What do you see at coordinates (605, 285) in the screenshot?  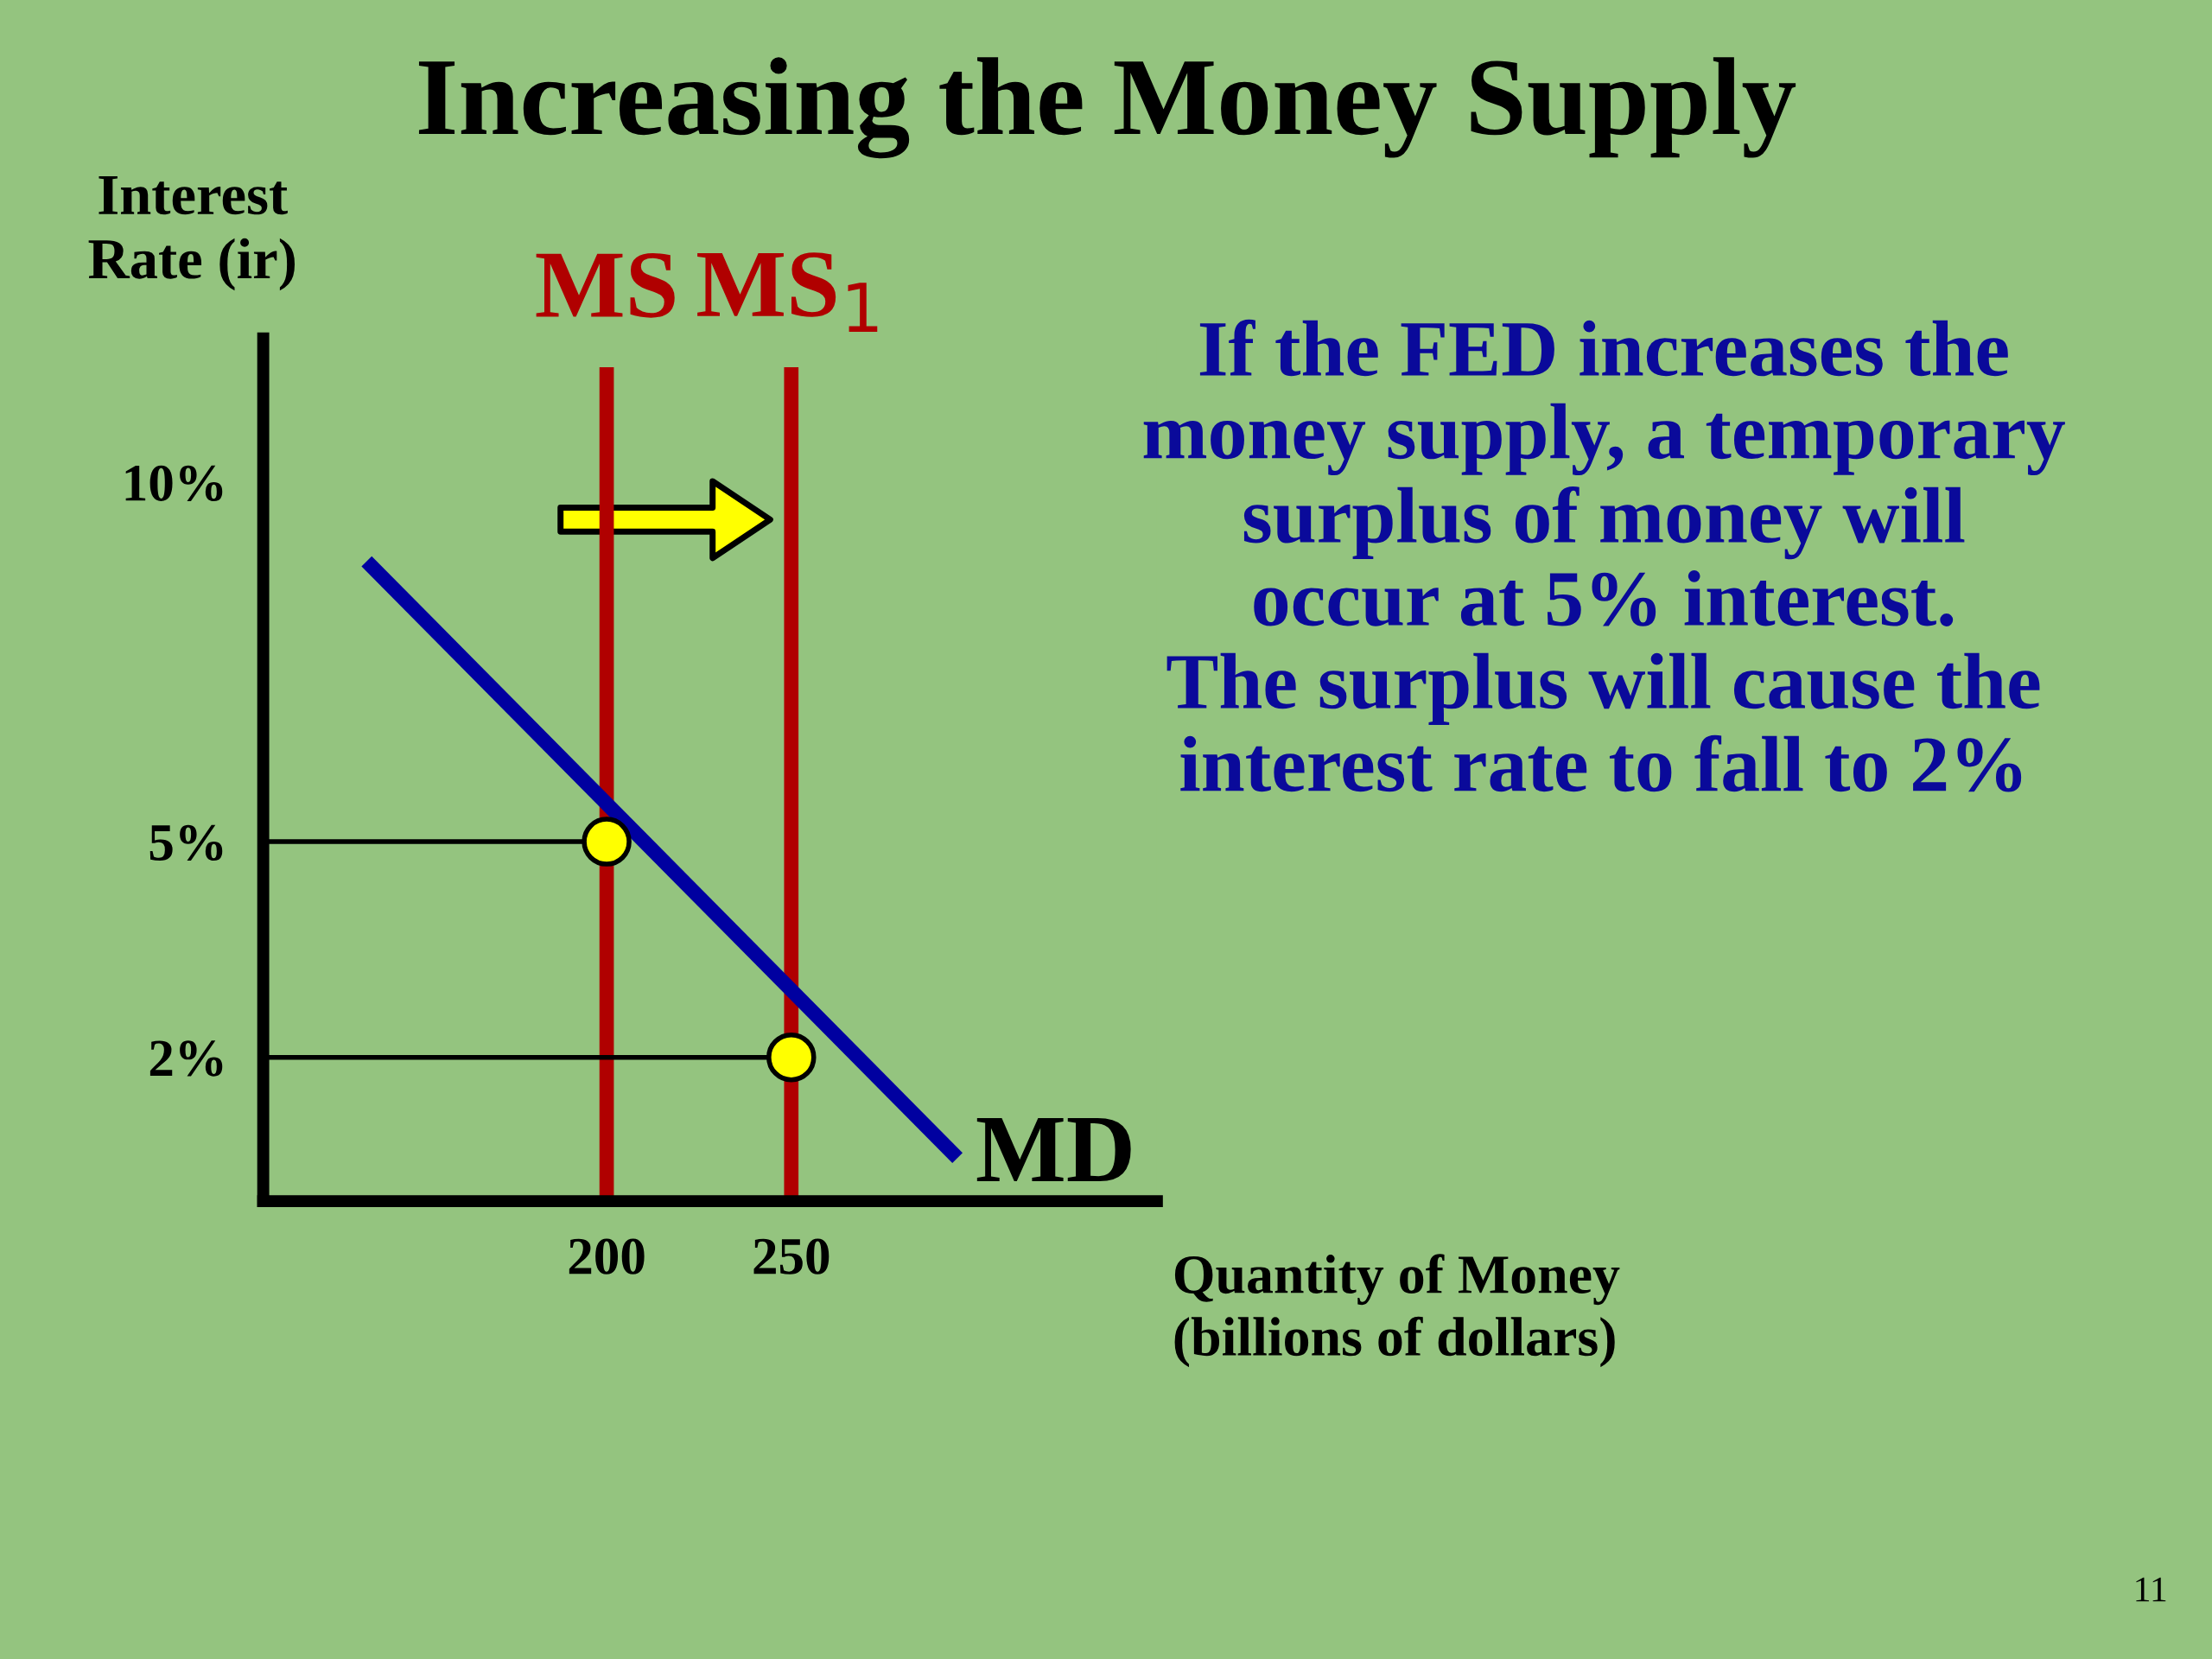 I see `series-label: MS` at bounding box center [605, 285].